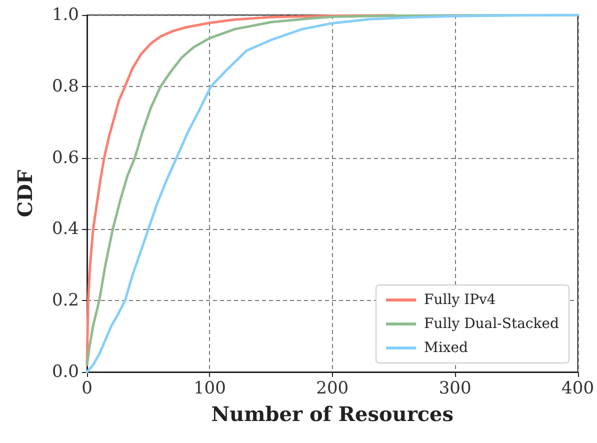 The width and height of the screenshot is (597, 443). Describe the element at coordinates (446, 348) in the screenshot. I see `legend-label: Mixed` at that location.